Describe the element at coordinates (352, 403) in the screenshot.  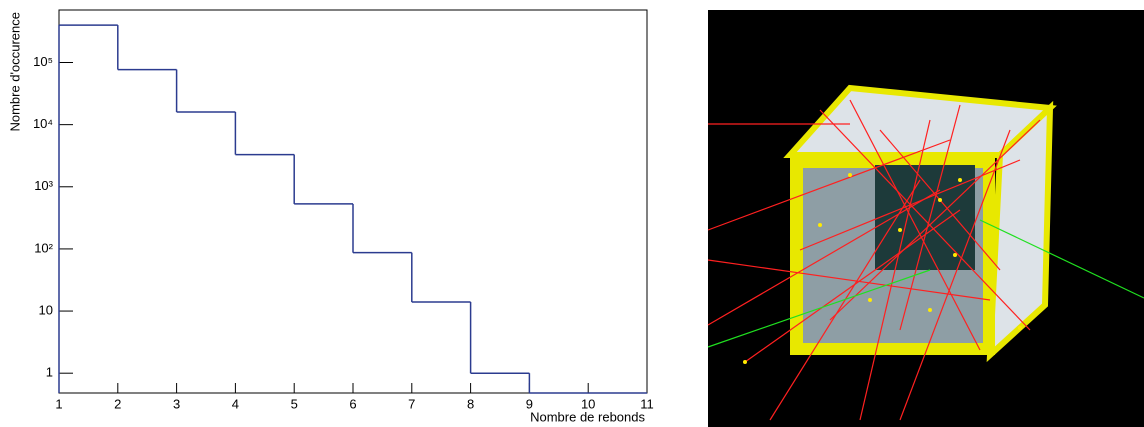
I see `x-tick-label: 6` at that location.